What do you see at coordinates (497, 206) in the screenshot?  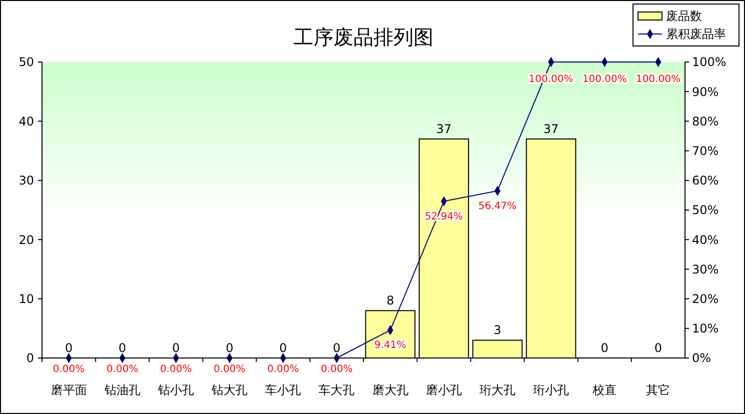 I see `data-label: 56.47%` at bounding box center [497, 206].